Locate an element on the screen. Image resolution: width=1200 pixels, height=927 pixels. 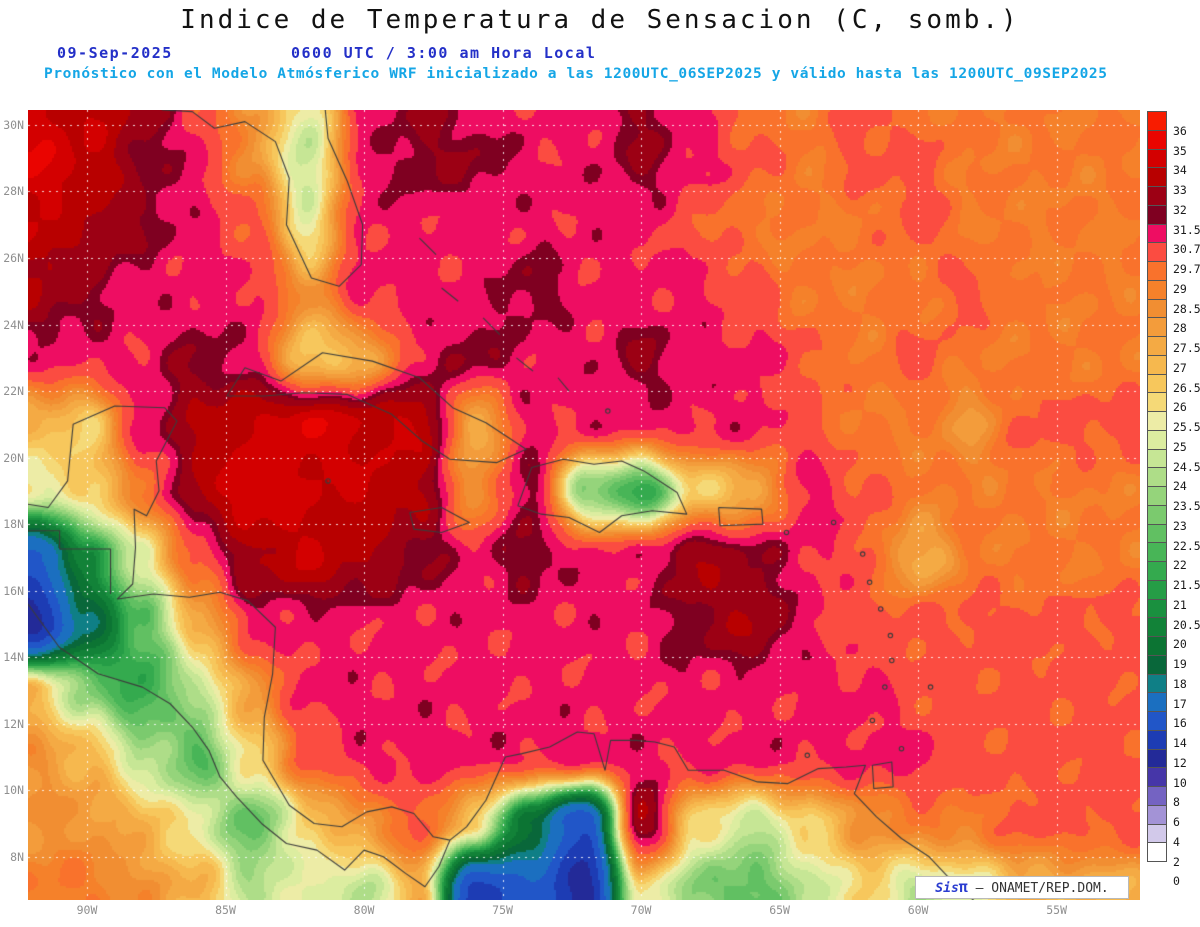
colorbar-label: 14 is located at coordinates (1180, 743).